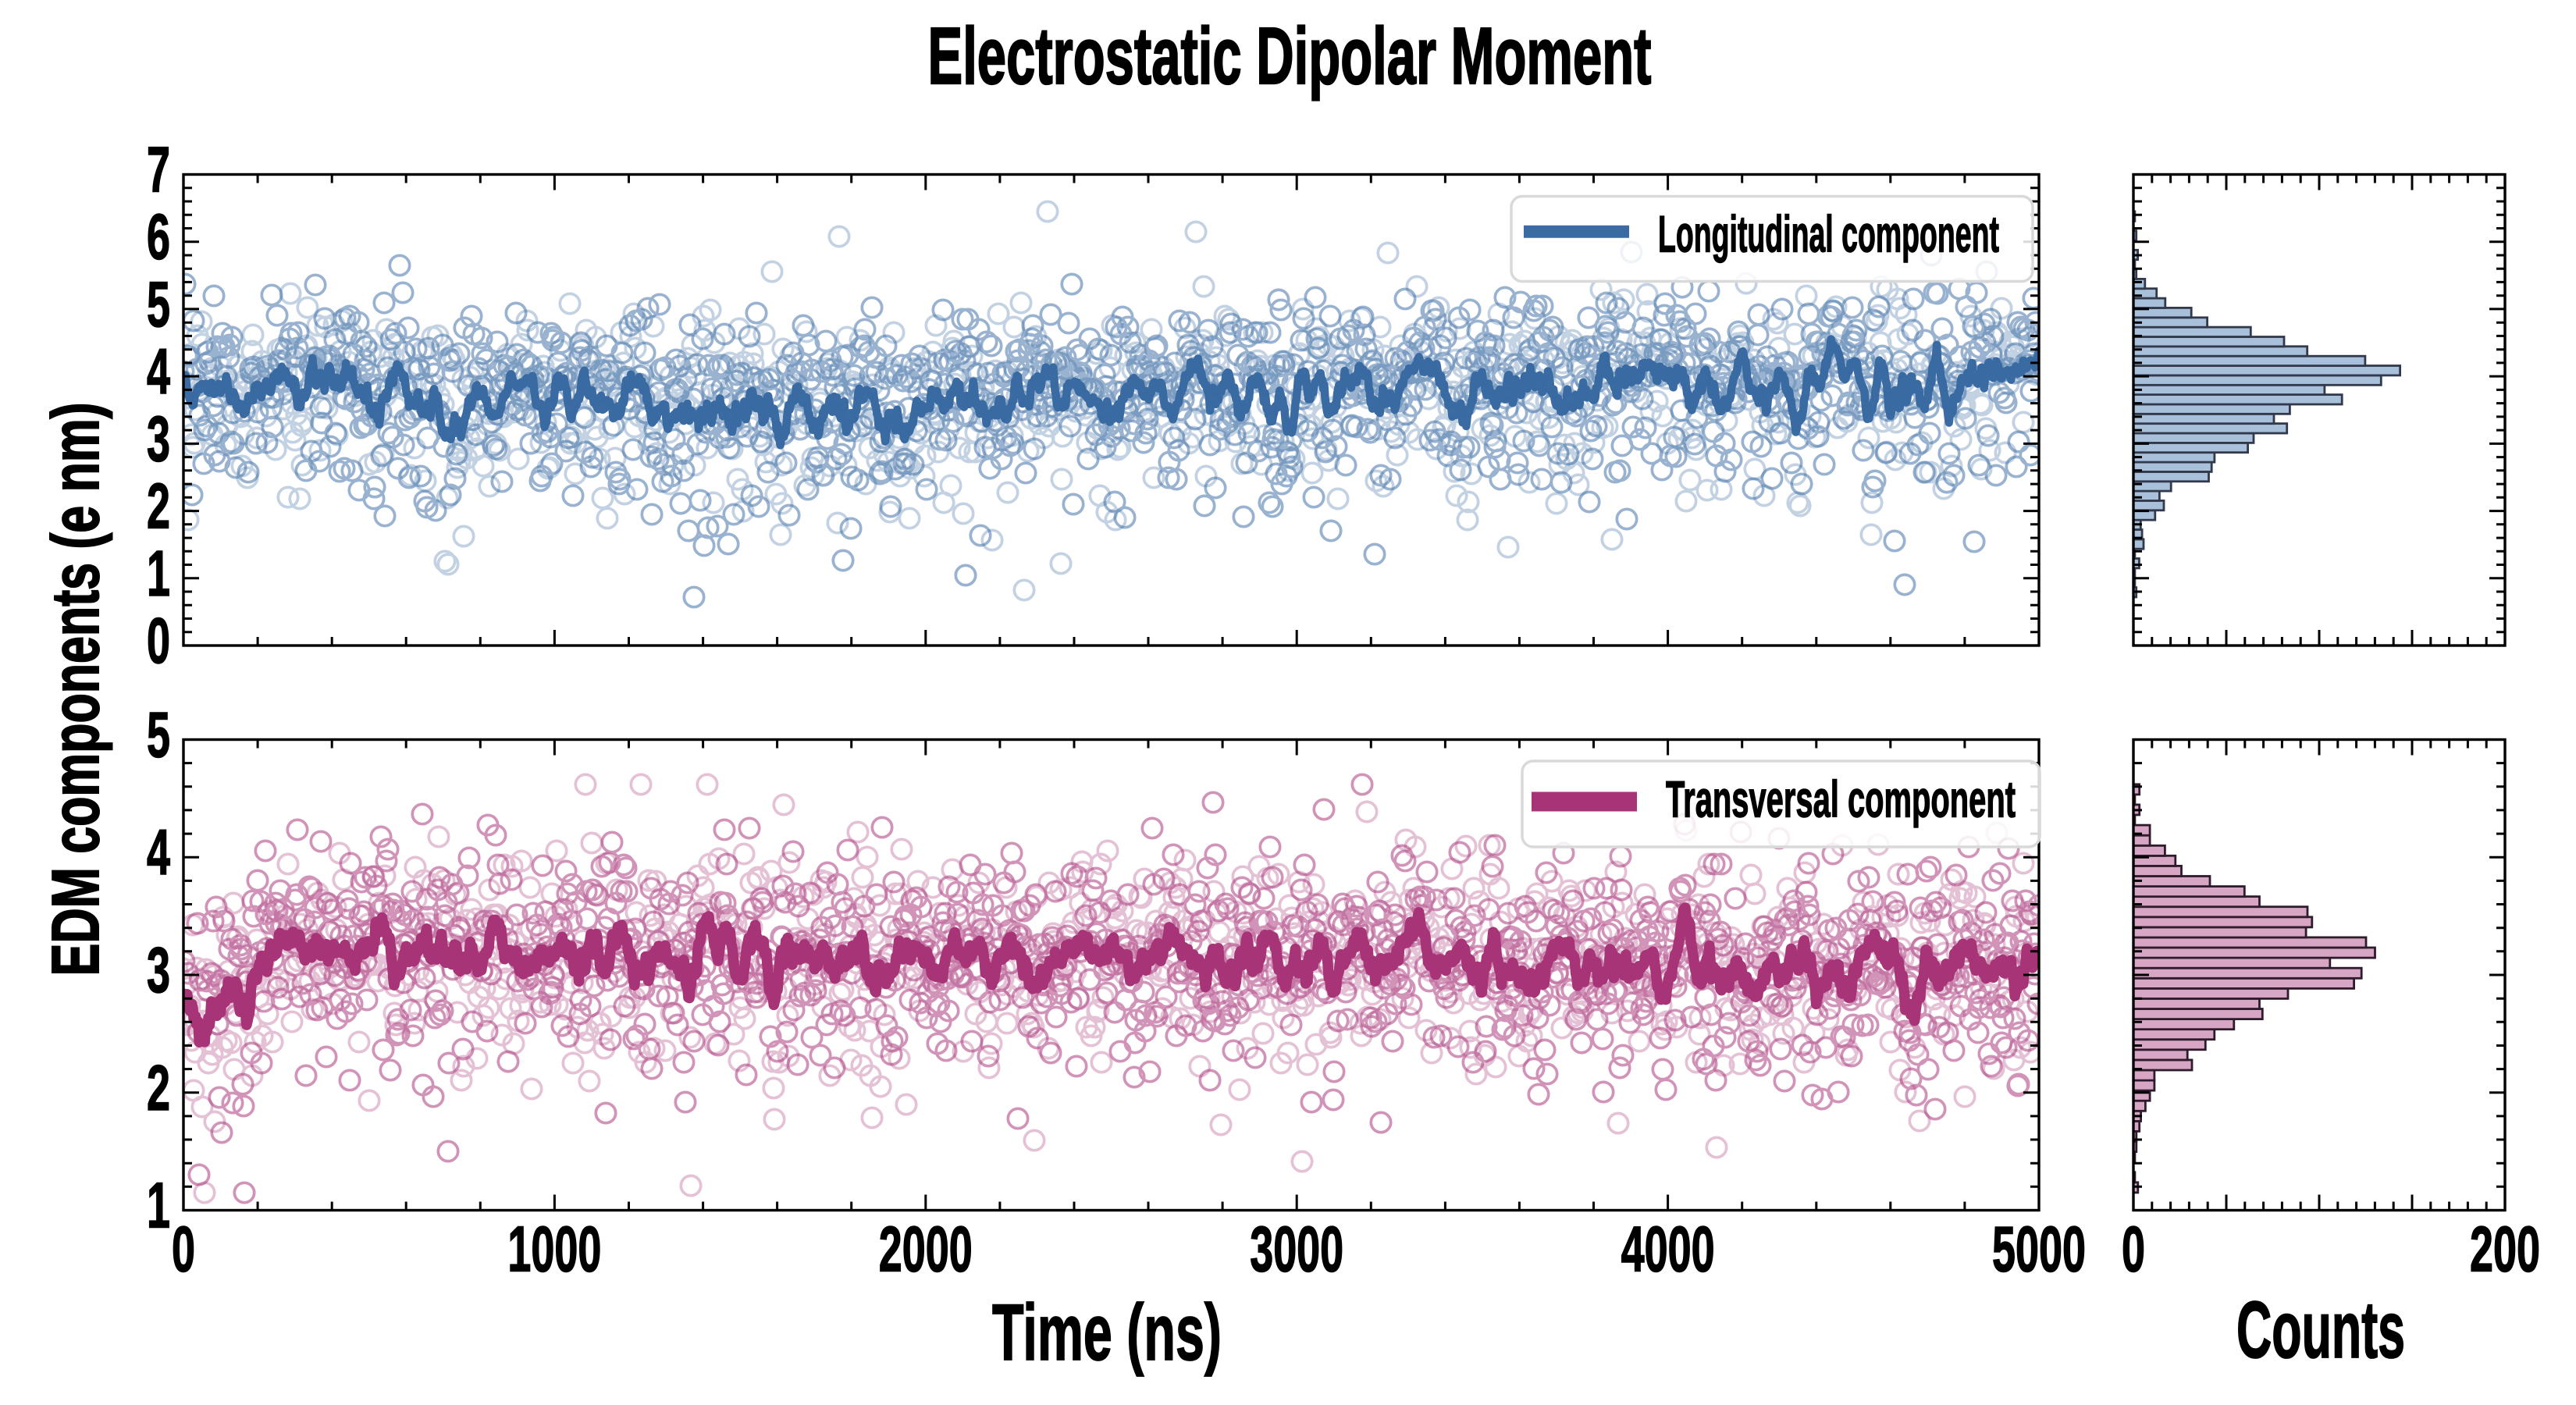 The height and width of the screenshot is (1405, 2576). Describe the element at coordinates (926, 1249) in the screenshot. I see `svg-text: 2000` at that location.